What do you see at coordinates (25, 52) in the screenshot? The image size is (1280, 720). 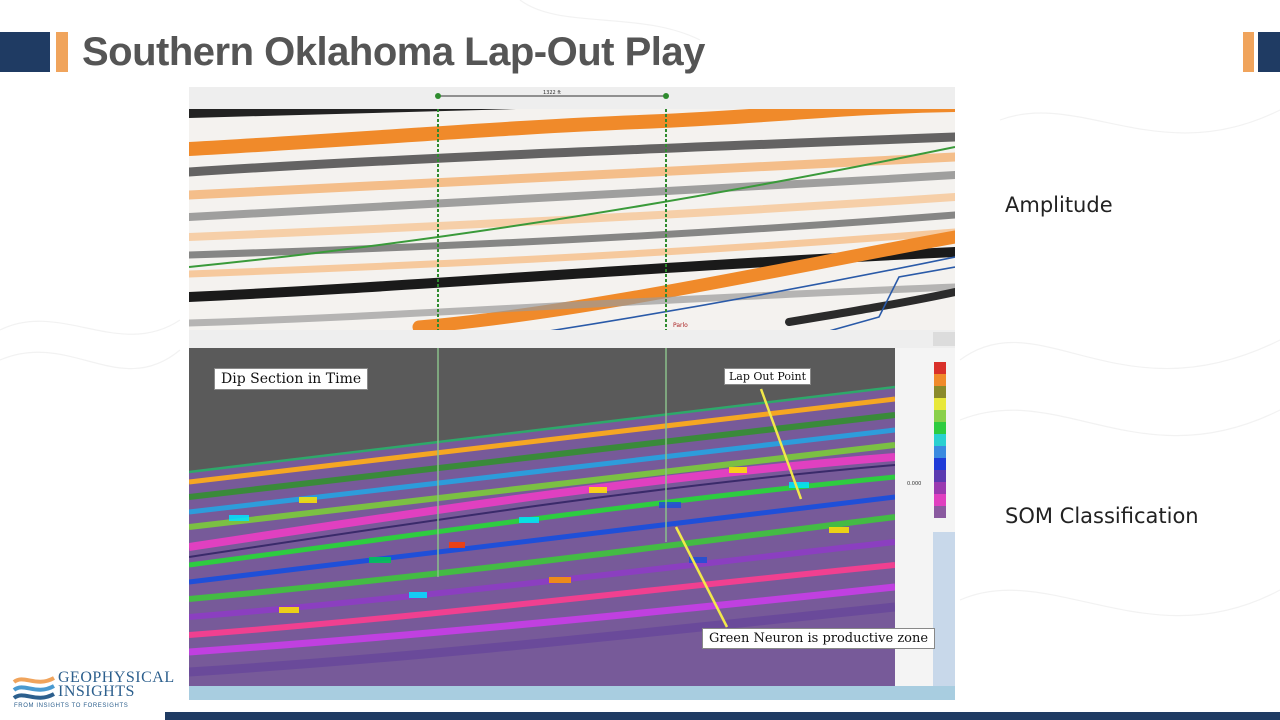 I see `title-bar-left` at bounding box center [25, 52].